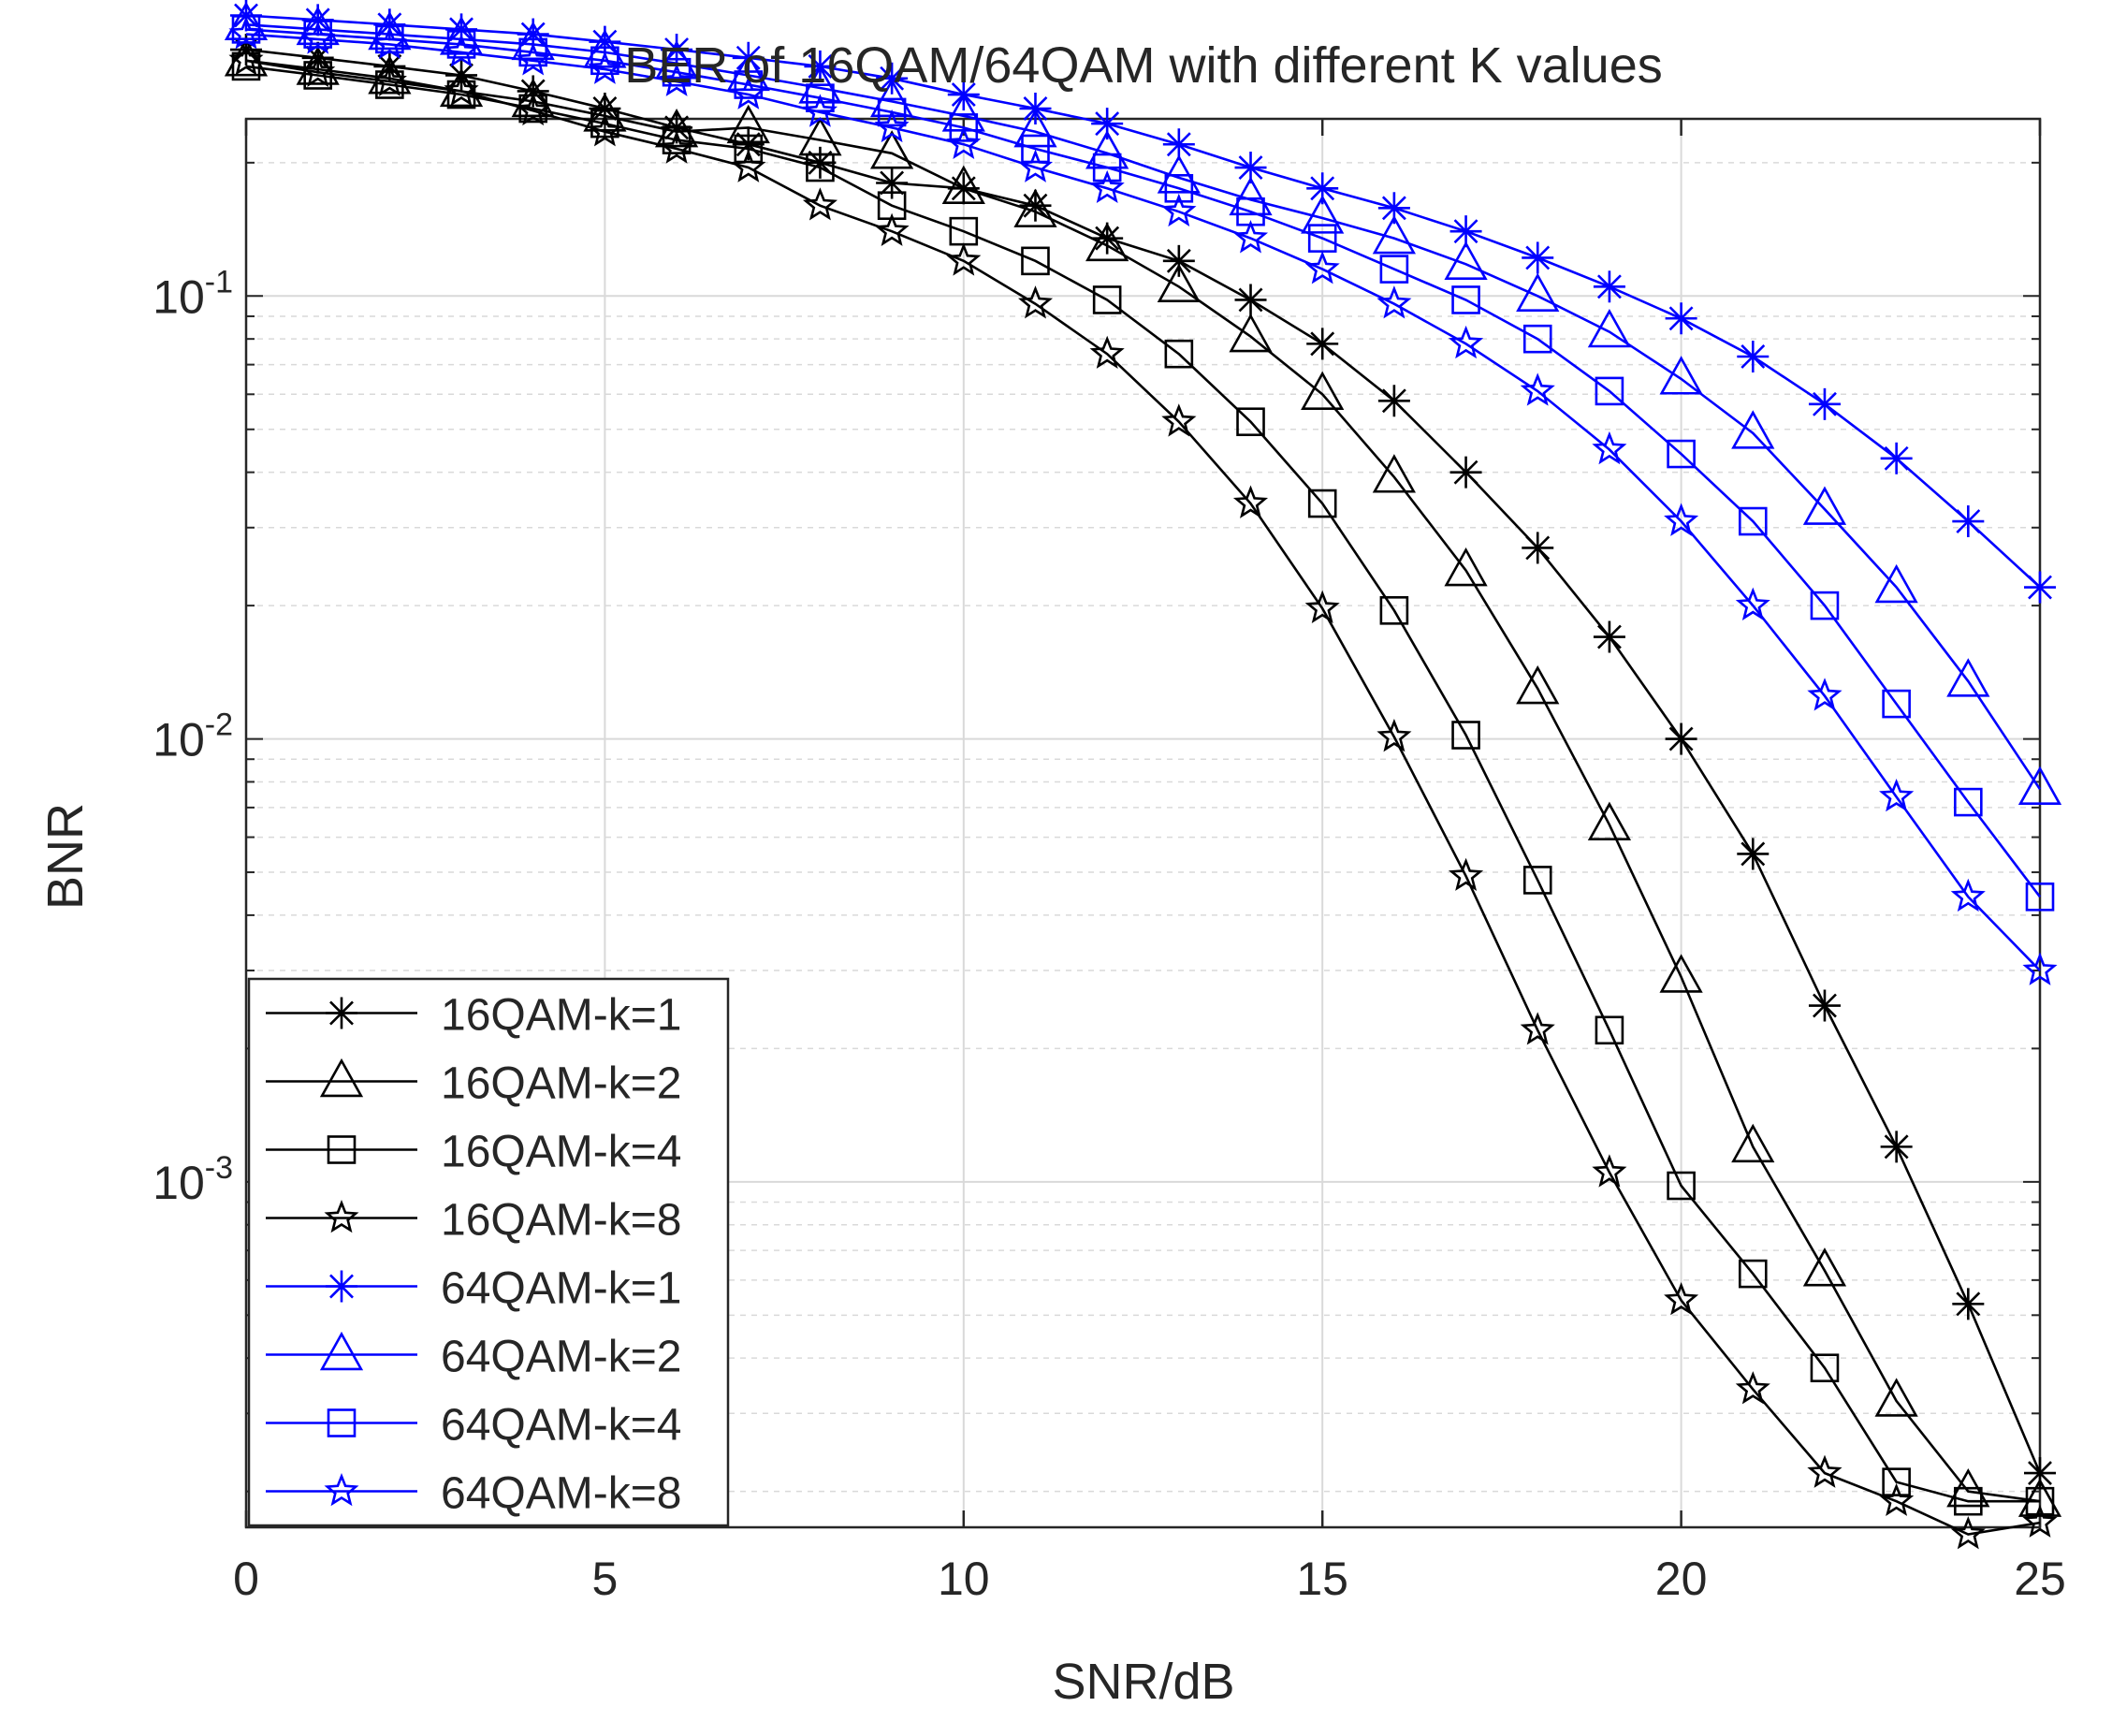  I want to click on x-tick-label: 10, so click(964, 1579).